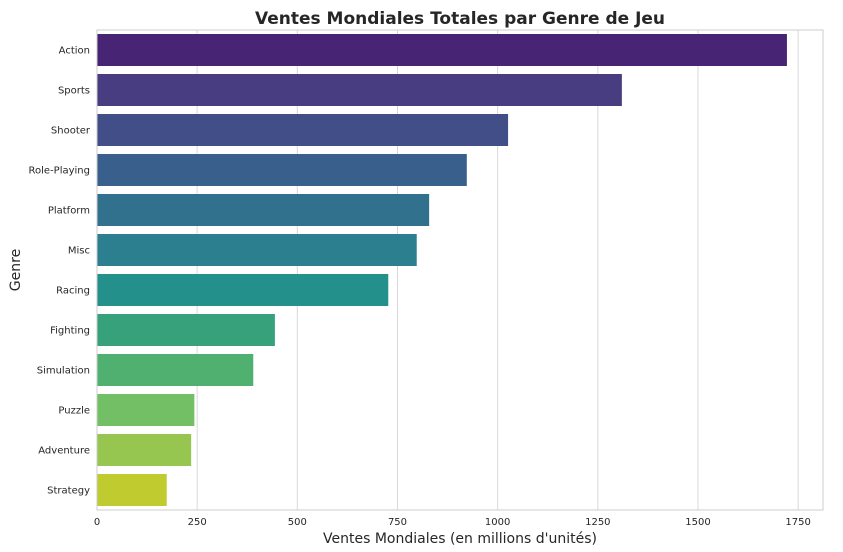 This screenshot has height=552, width=843. Describe the element at coordinates (63, 371) in the screenshot. I see `y-tick-label: Simulation` at that location.